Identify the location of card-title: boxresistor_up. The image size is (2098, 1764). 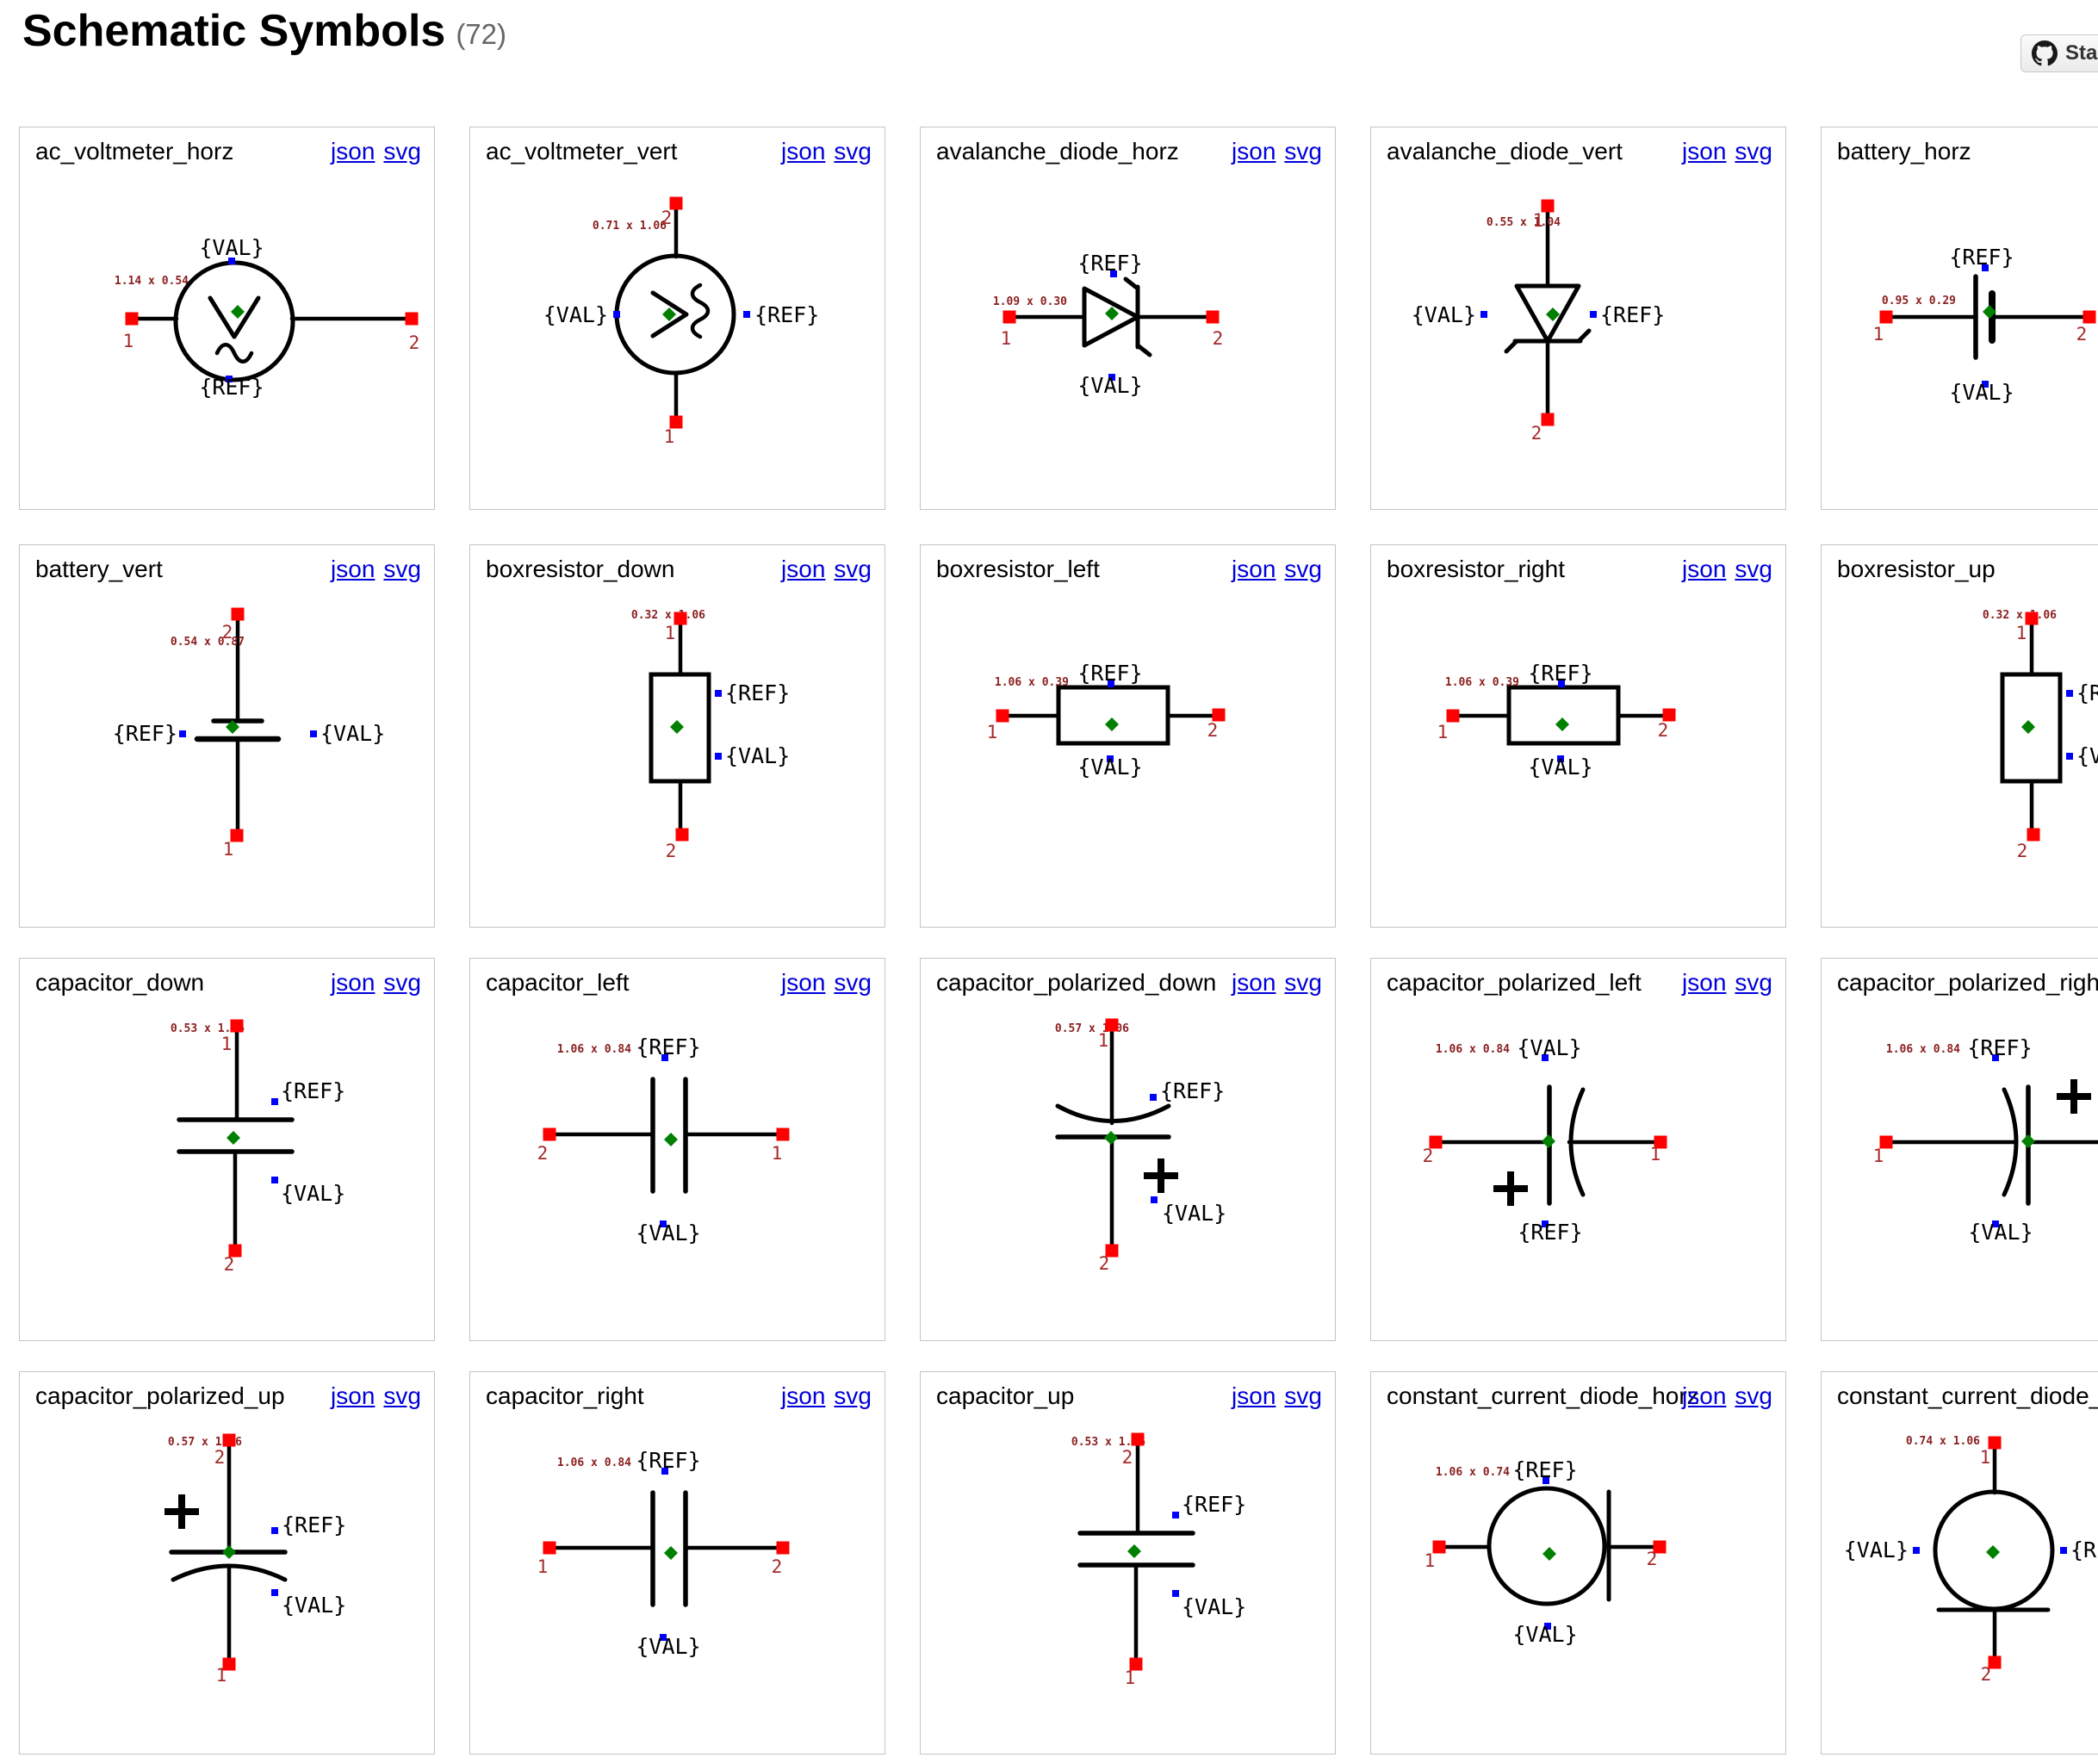
(1916, 569).